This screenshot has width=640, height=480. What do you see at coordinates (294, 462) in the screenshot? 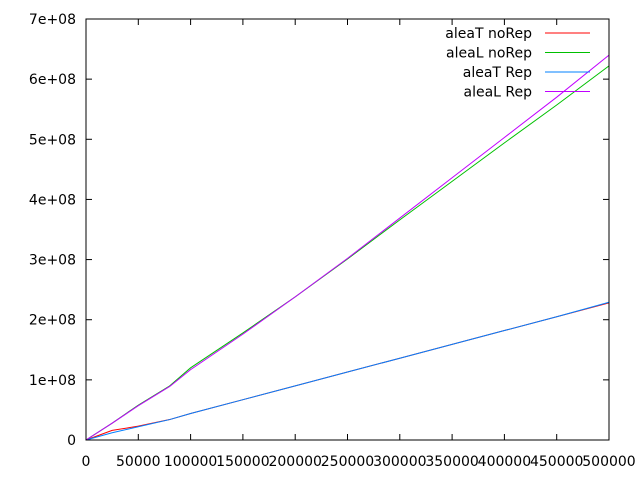
I see `x-tick-label: 200000` at bounding box center [294, 462].